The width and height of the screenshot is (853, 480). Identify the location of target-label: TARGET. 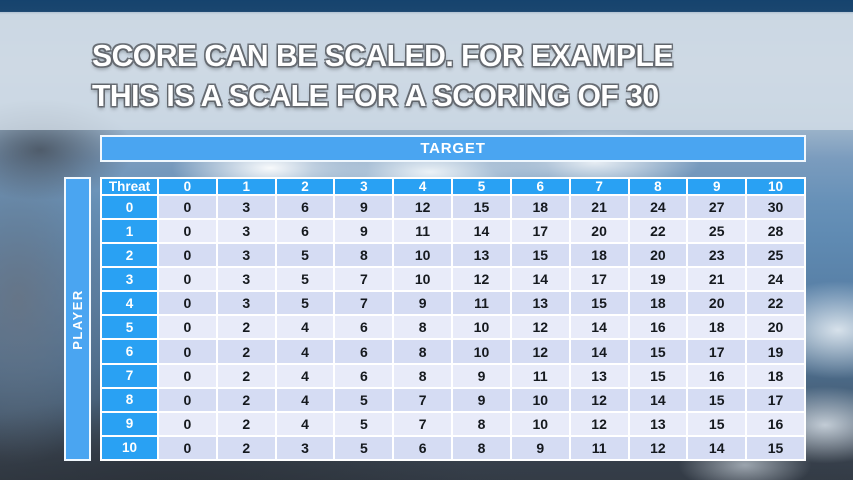
(453, 148).